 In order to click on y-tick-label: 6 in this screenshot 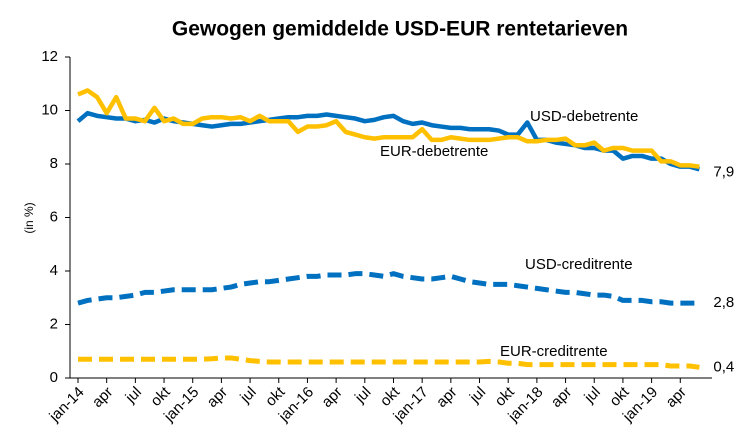, I will do `click(54, 216)`.